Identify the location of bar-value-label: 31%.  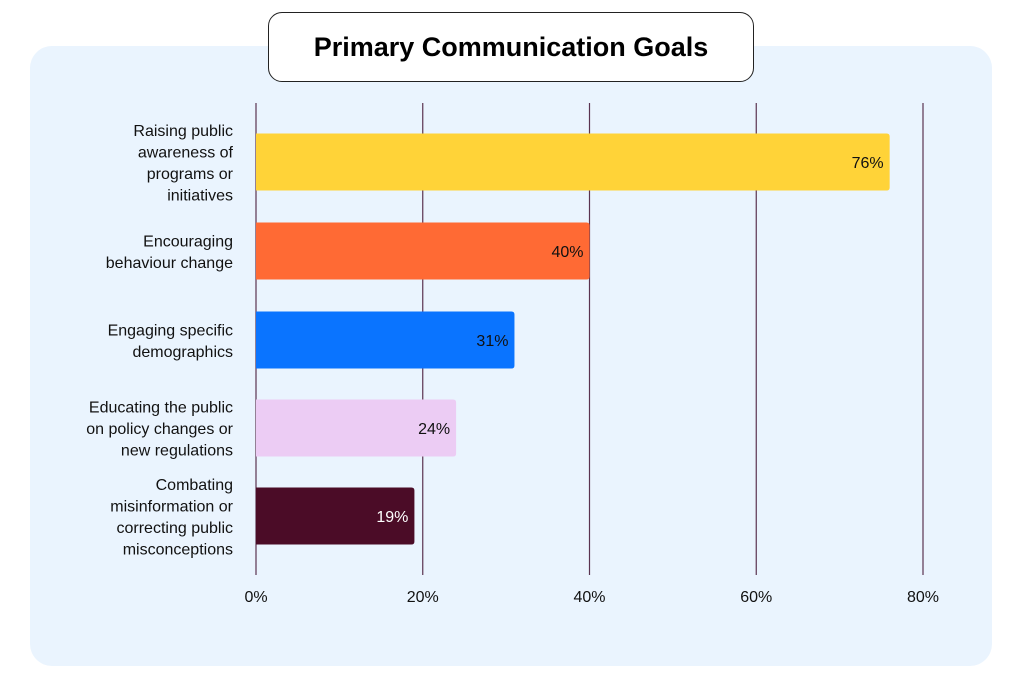
(492, 341).